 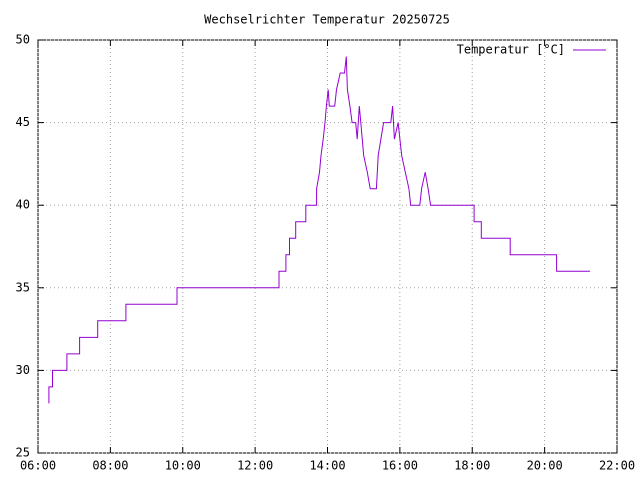 I want to click on y-tick-label: 50, so click(x=23, y=40).